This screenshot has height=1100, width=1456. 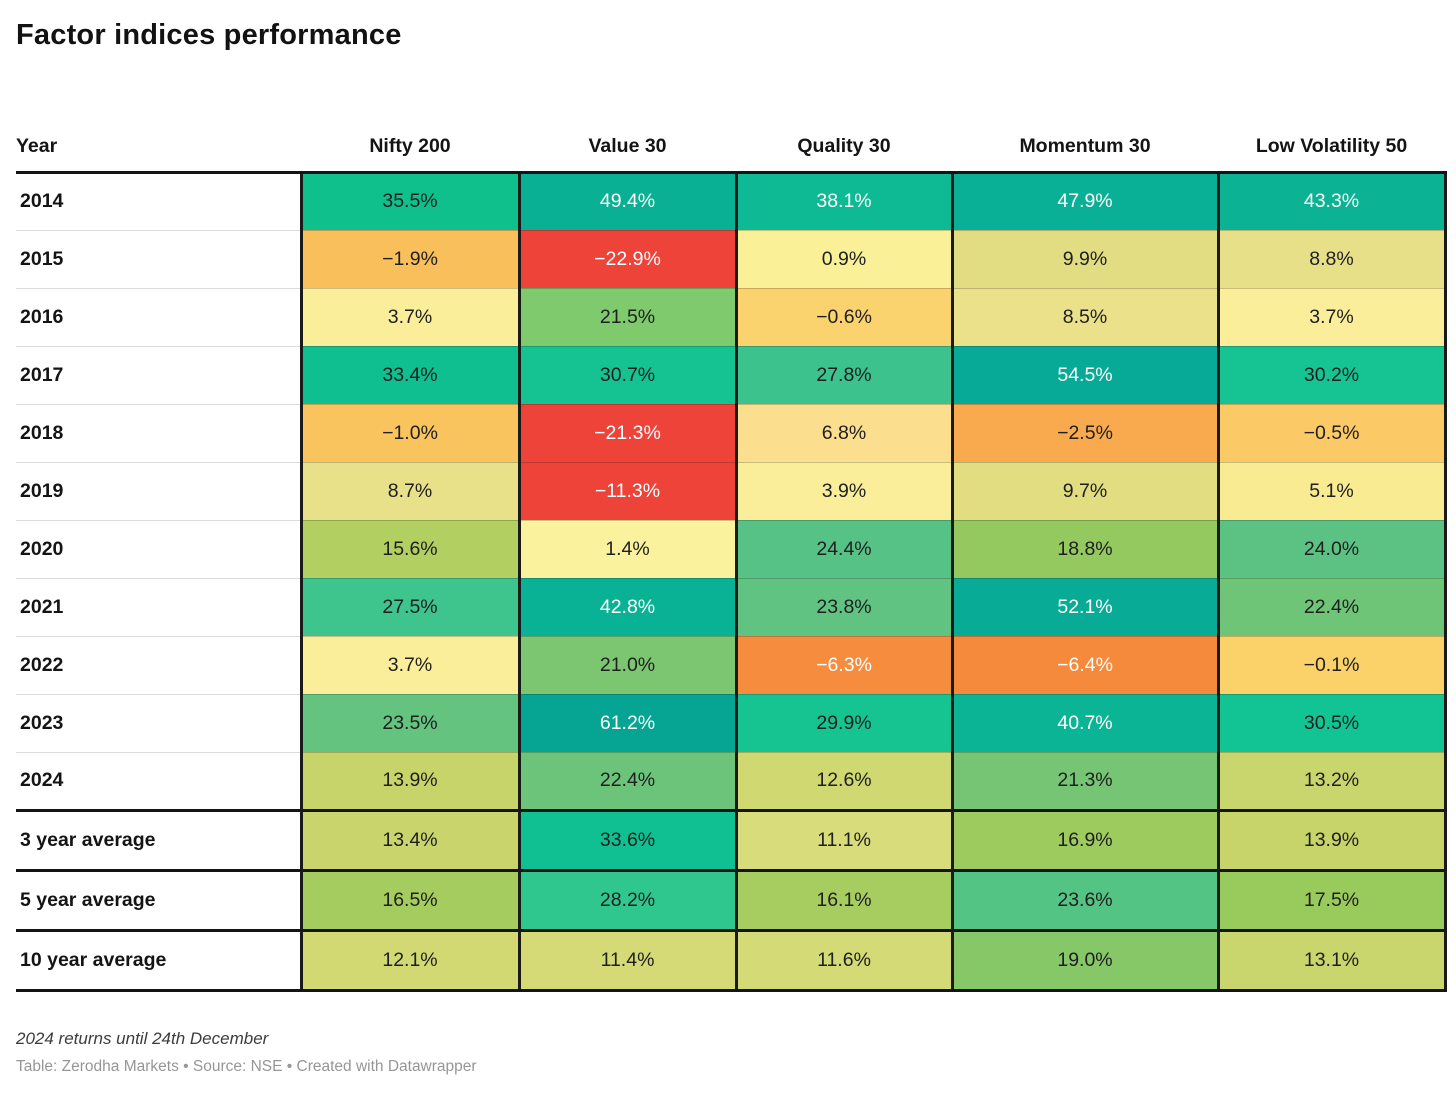 What do you see at coordinates (1084, 258) in the screenshot?
I see `value-cell-momentum-30-2015: 9.9%` at bounding box center [1084, 258].